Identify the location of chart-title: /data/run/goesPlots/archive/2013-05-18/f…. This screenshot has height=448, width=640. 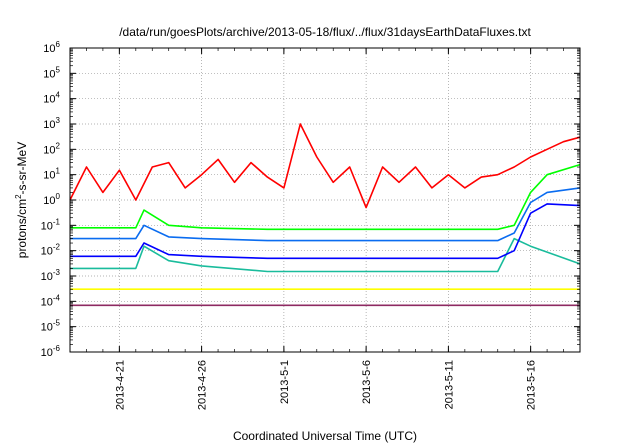
(325, 32).